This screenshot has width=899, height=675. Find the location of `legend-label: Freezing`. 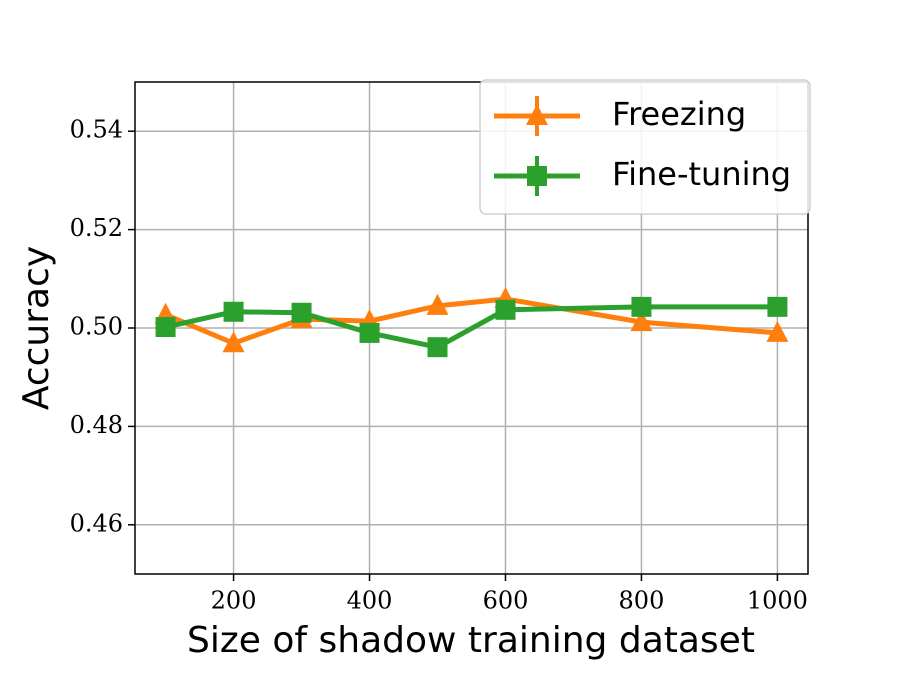

legend-label: Freezing is located at coordinates (679, 114).